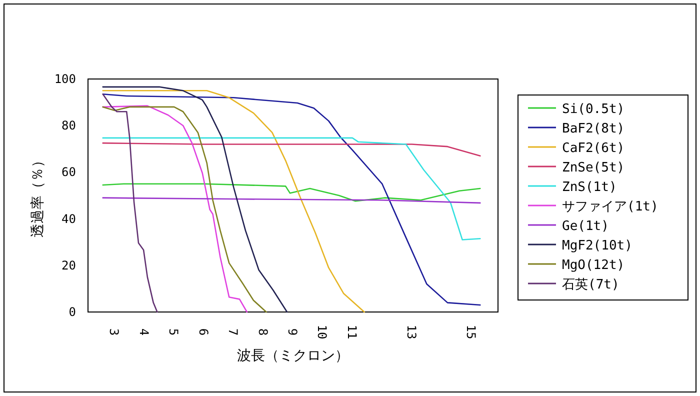 Image resolution: width=700 pixels, height=396 pixels. What do you see at coordinates (69, 265) in the screenshot?
I see `y-tick-label: 20` at bounding box center [69, 265].